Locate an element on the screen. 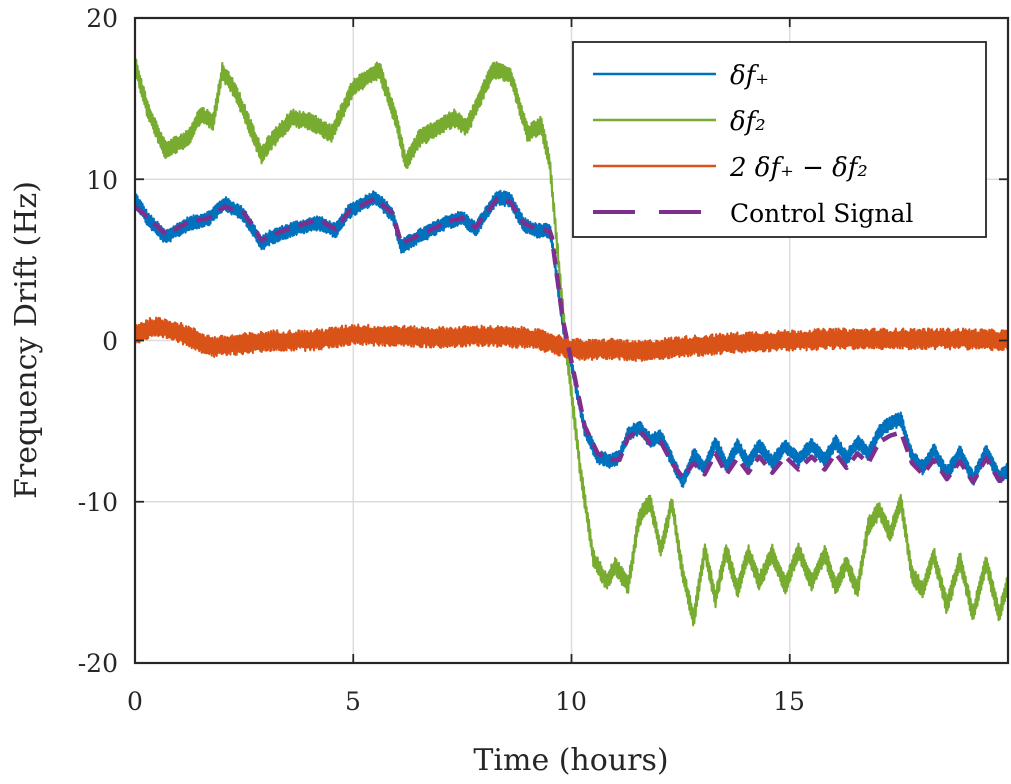 Image resolution: width=1011 pixels, height=784 pixels. y-tick-label: 20 is located at coordinates (102, 18).